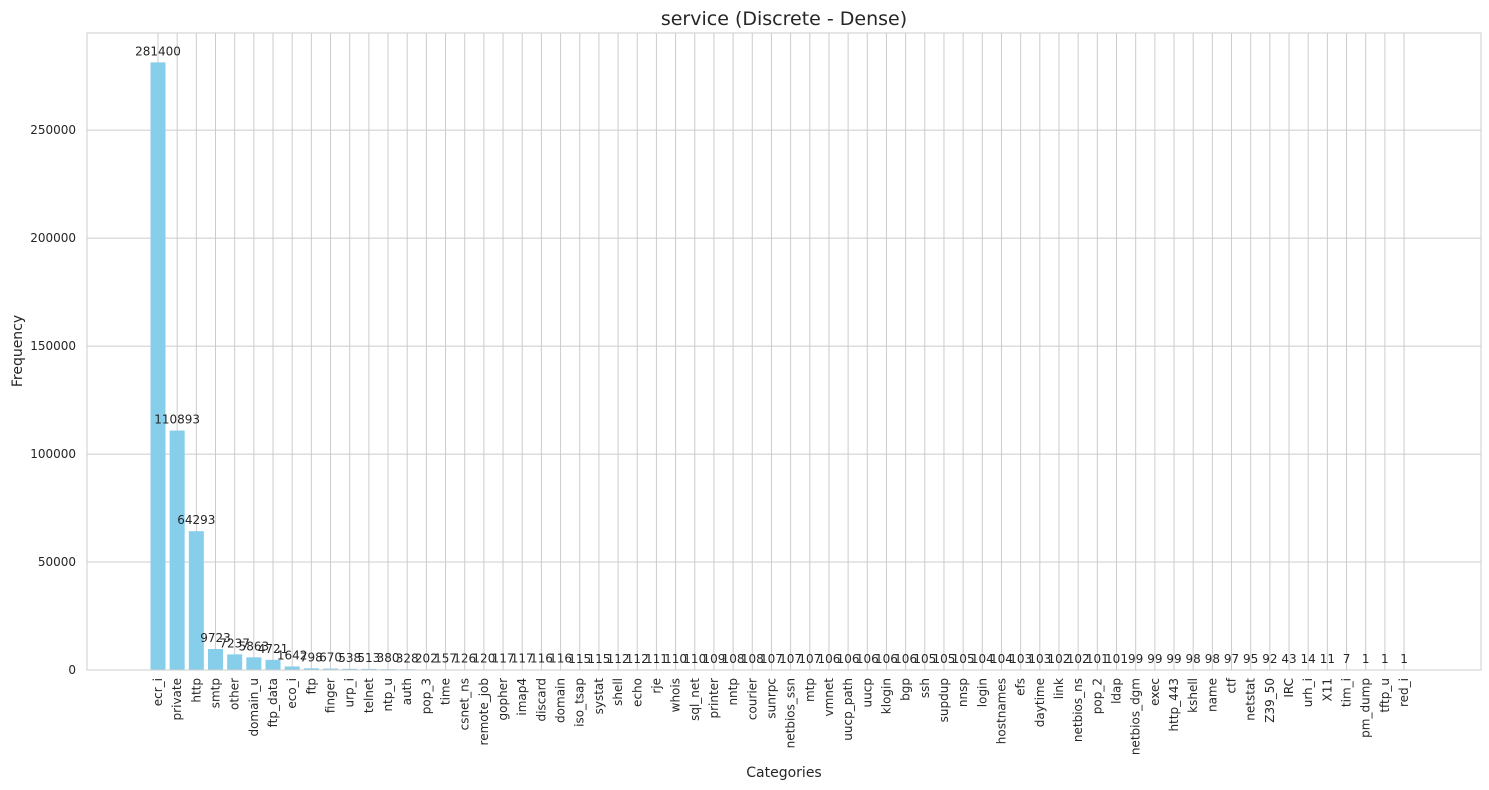 The height and width of the screenshot is (790, 1489). Describe the element at coordinates (1021, 687) in the screenshot. I see `x-tick-label: efs` at that location.